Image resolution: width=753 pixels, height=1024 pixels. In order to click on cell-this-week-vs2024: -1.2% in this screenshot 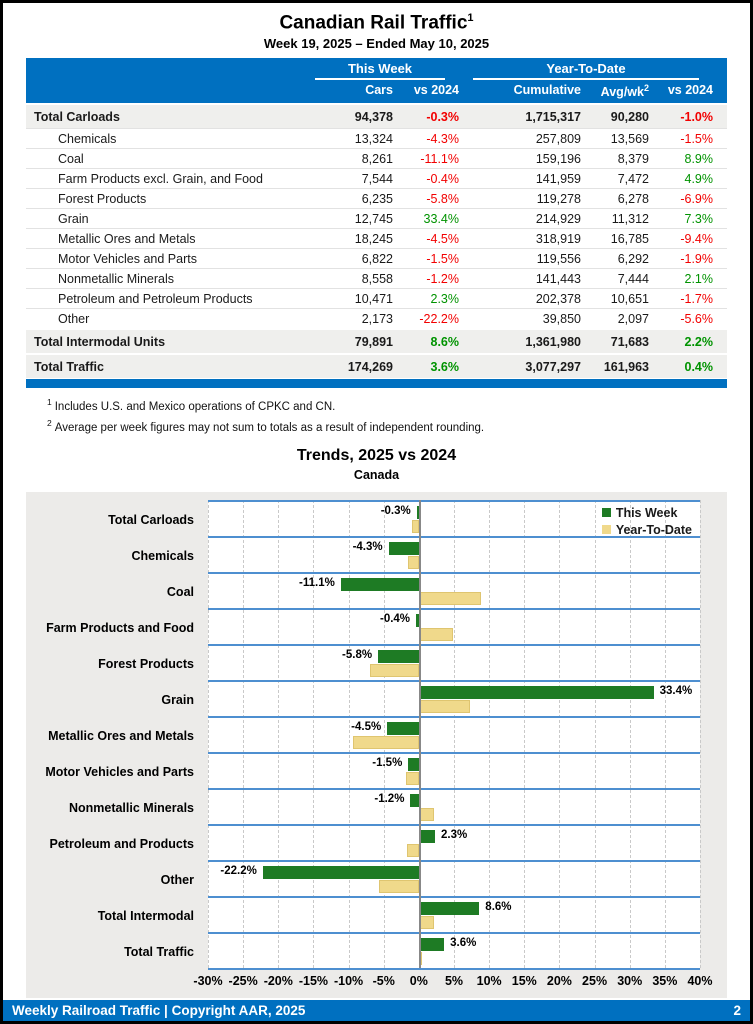, I will do `click(442, 278)`.